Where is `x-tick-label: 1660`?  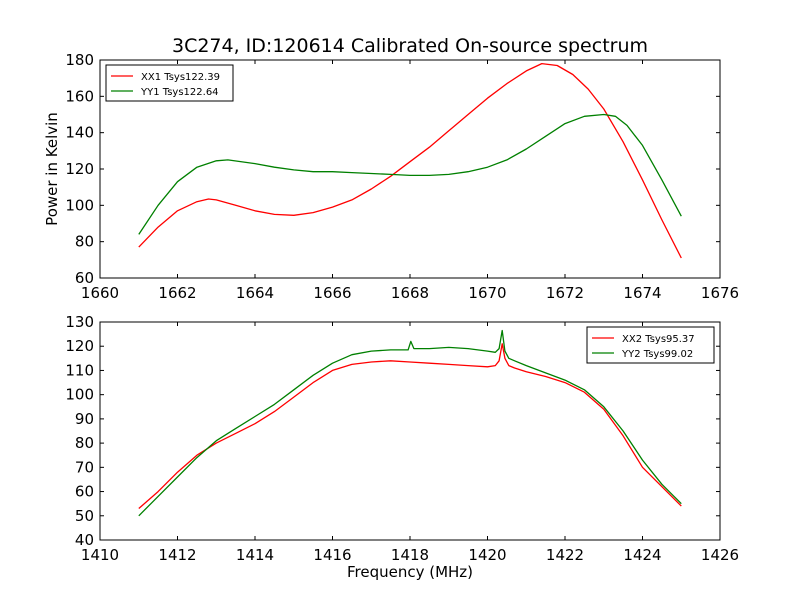 x-tick-label: 1660 is located at coordinates (100, 293).